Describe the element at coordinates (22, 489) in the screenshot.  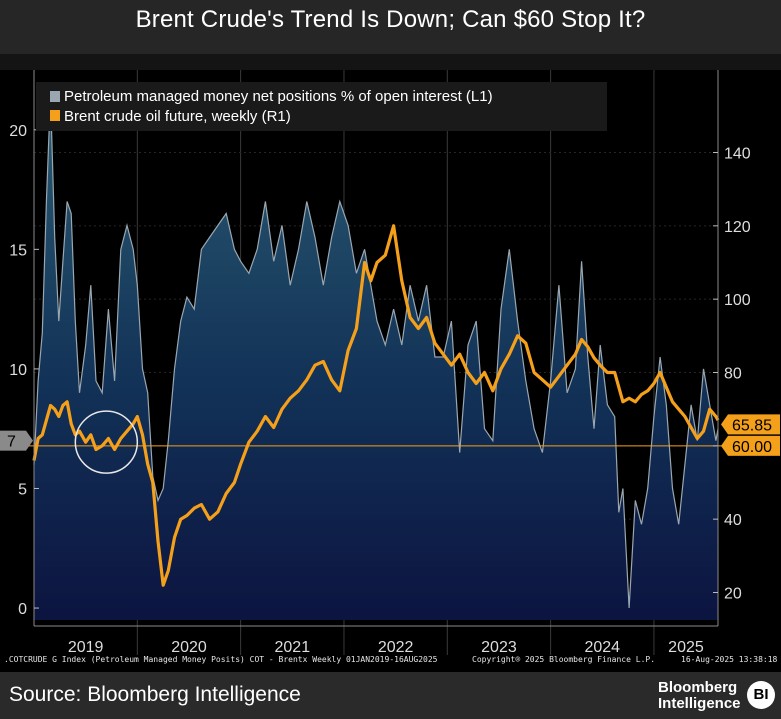
I see `left-tick-label: 5` at that location.